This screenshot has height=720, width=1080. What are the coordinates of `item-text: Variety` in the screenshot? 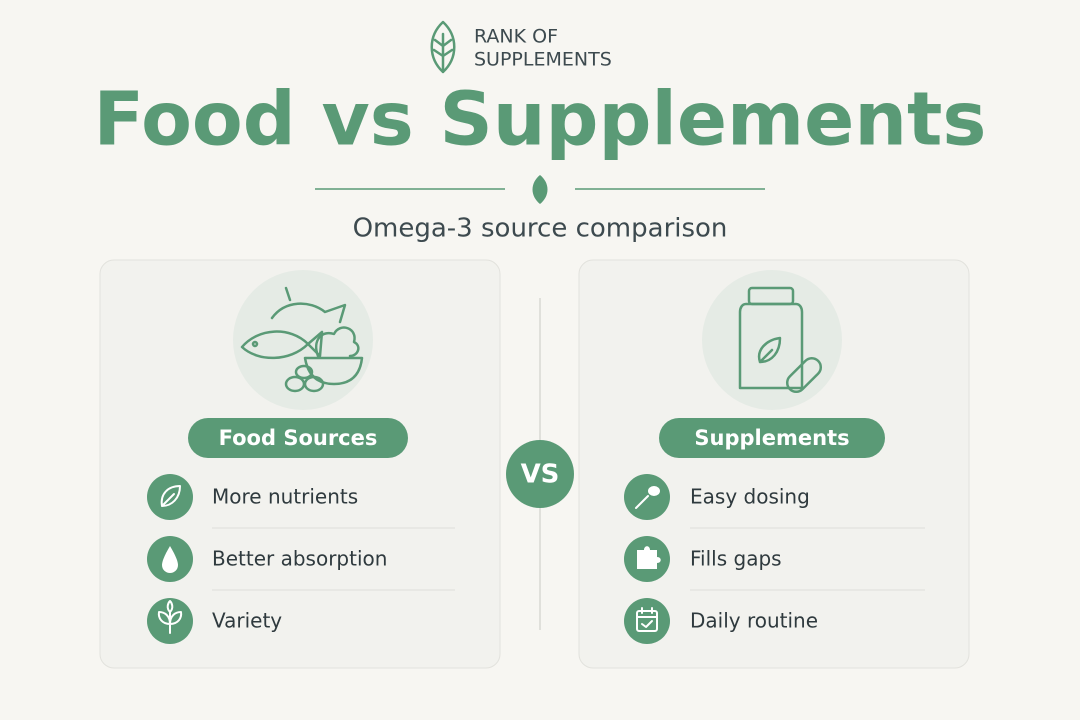 It's located at (247, 621).